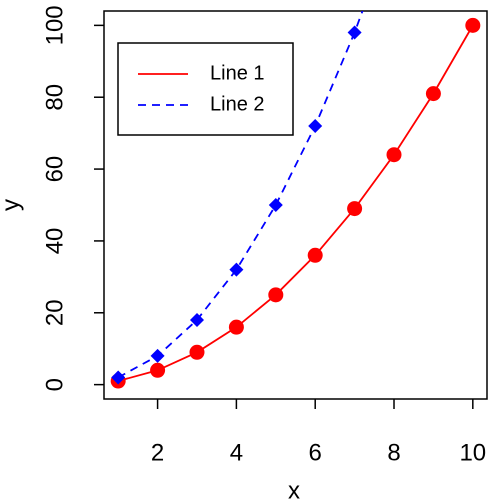 This screenshot has width=489, height=504. Describe the element at coordinates (472, 452) in the screenshot. I see `x-tick-label: 10` at that location.